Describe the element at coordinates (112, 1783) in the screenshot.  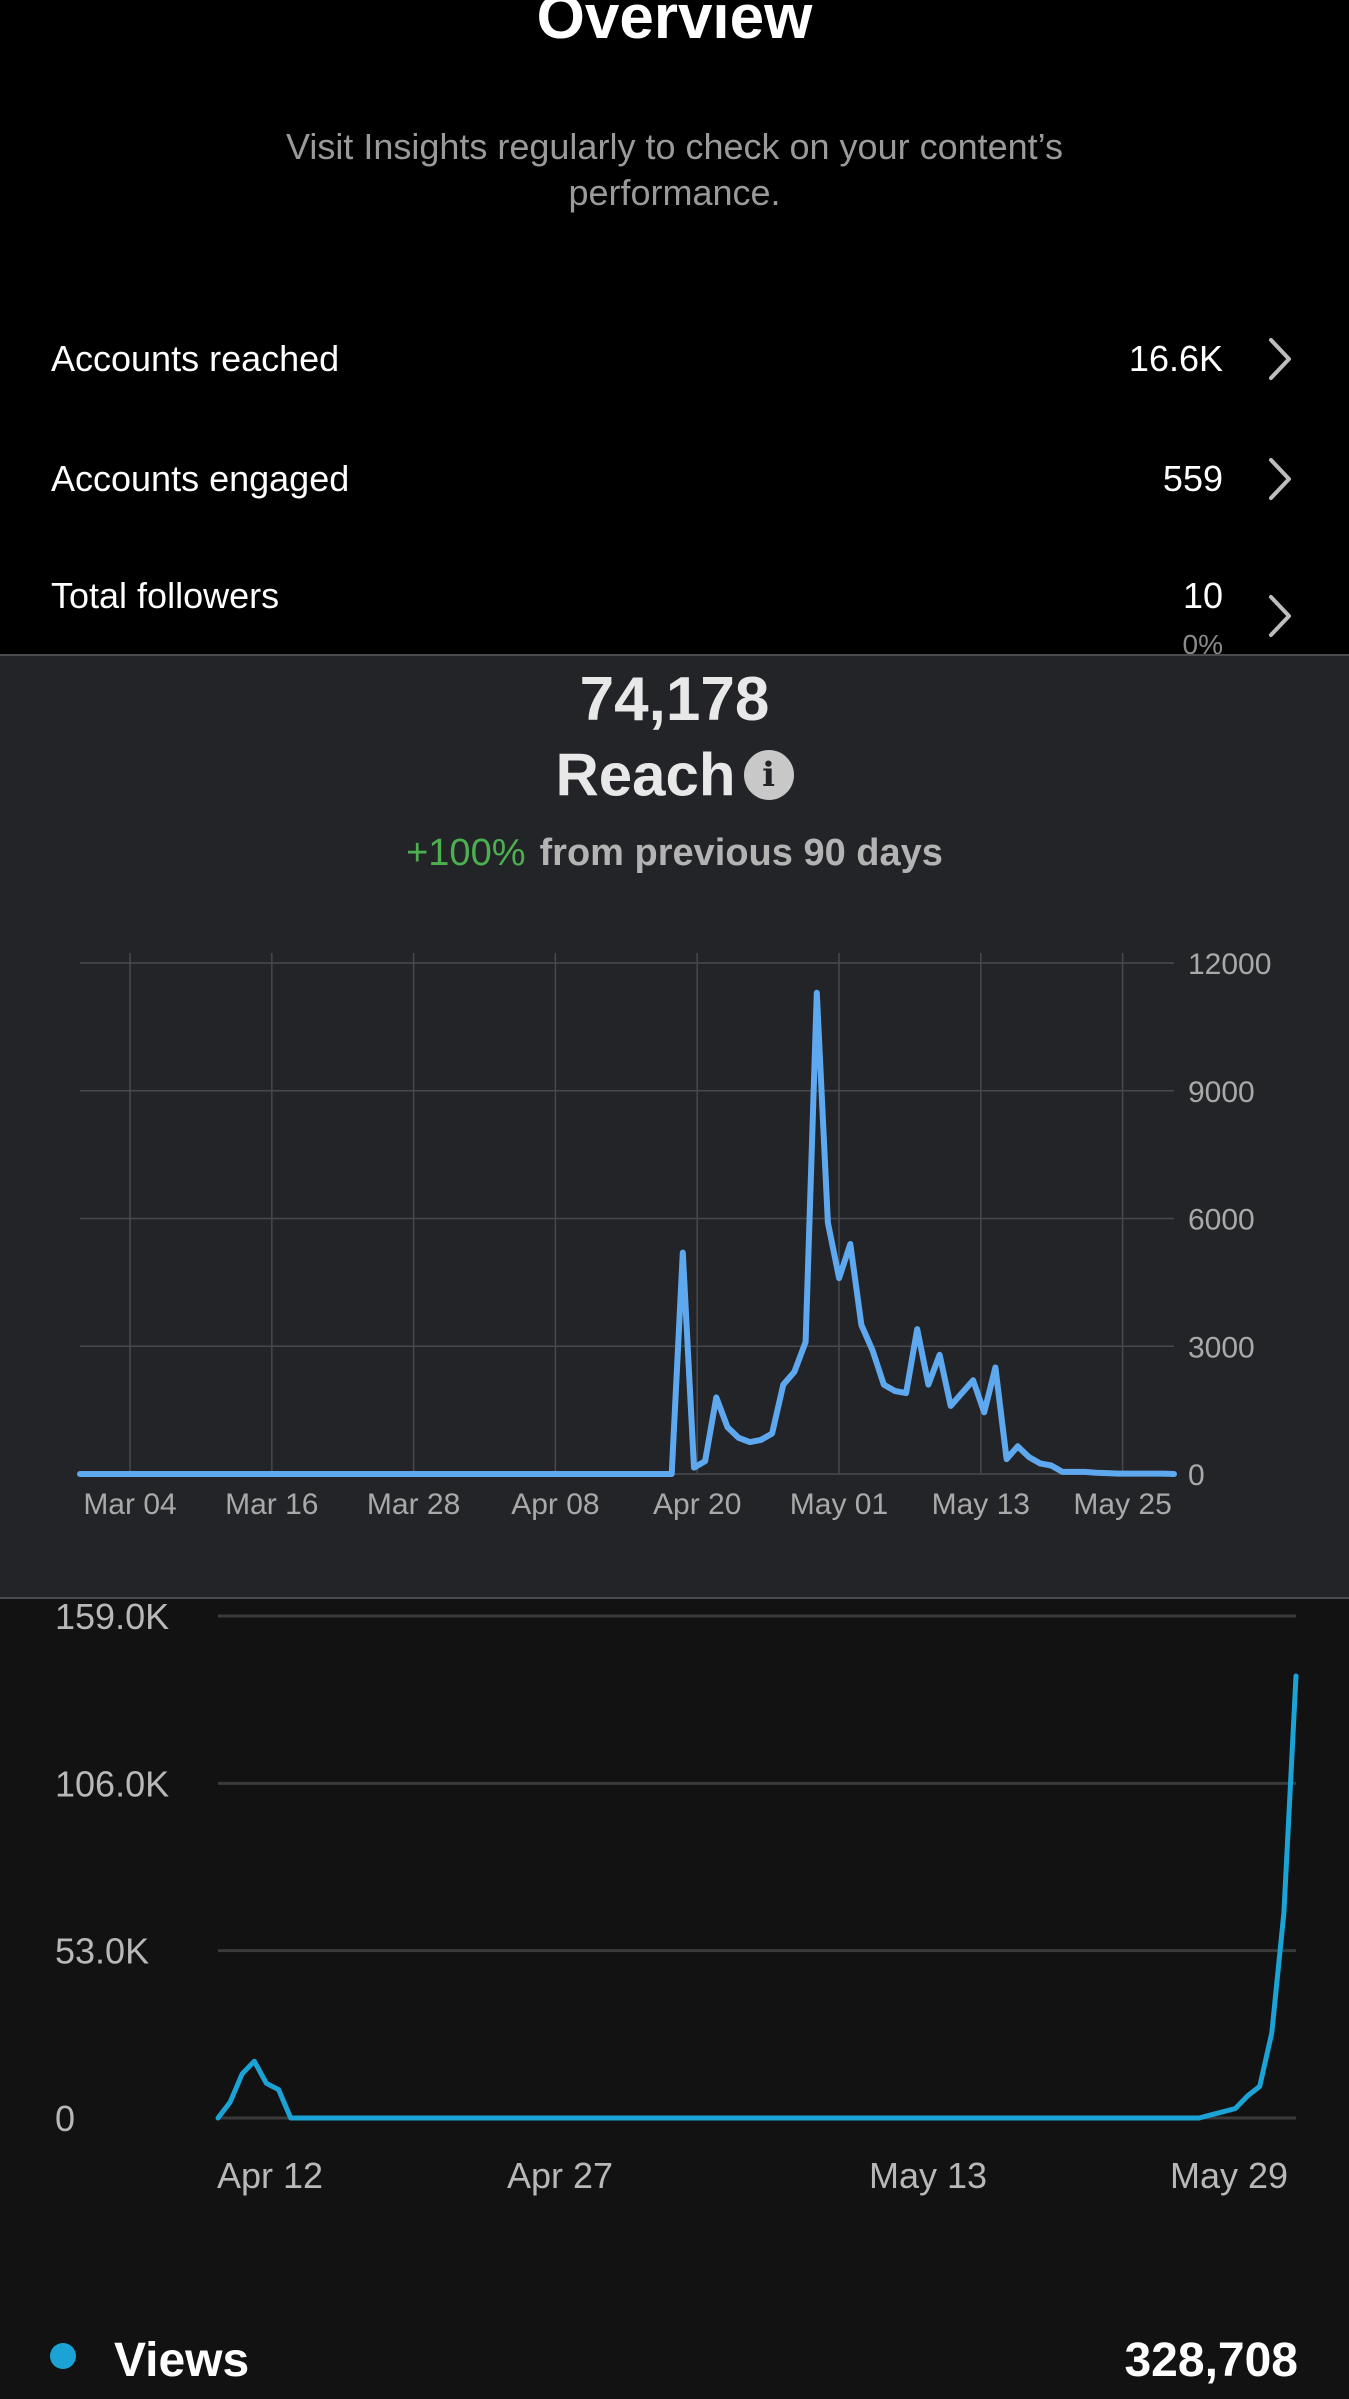
I see `y-tick-label: 106.0K` at that location.